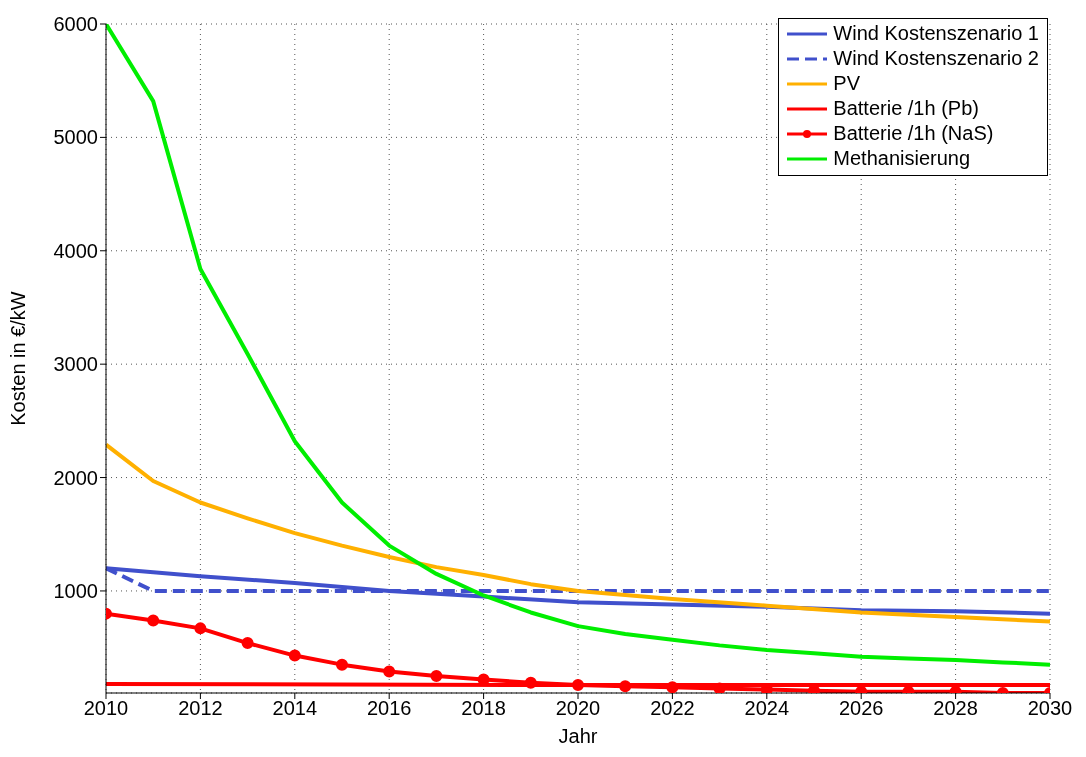 The image size is (1086, 757). What do you see at coordinates (75, 250) in the screenshot?
I see `y-tick-label: 4000` at bounding box center [75, 250].